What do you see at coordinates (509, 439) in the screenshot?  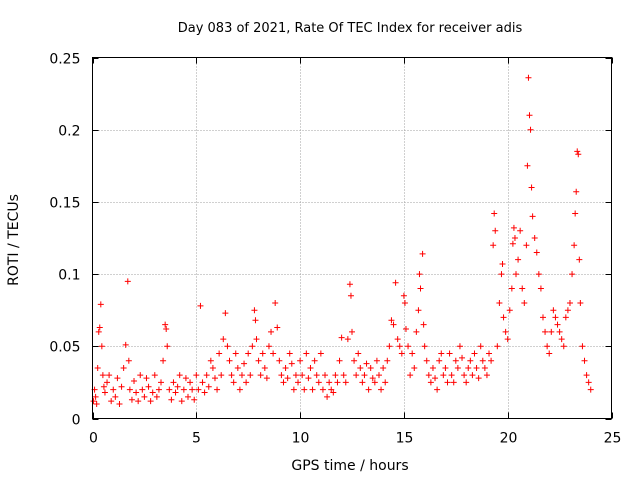 I see `x-tick-label: 20` at bounding box center [509, 439].